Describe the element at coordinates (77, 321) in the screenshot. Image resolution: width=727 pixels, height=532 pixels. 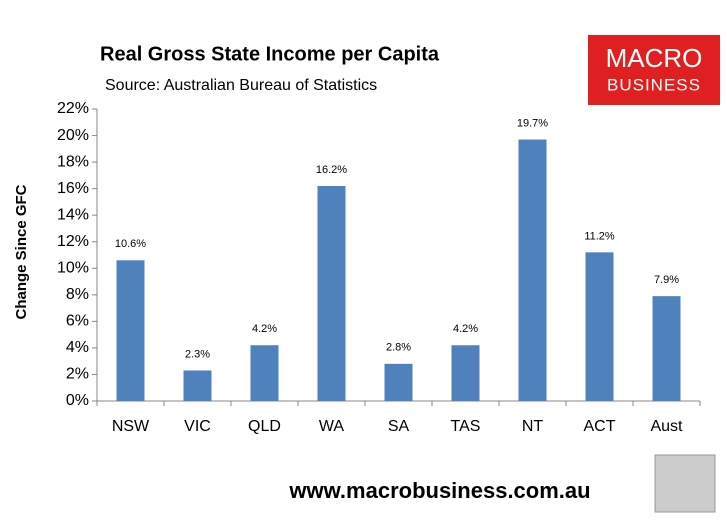
I see `y-tick-label: 6%` at that location.